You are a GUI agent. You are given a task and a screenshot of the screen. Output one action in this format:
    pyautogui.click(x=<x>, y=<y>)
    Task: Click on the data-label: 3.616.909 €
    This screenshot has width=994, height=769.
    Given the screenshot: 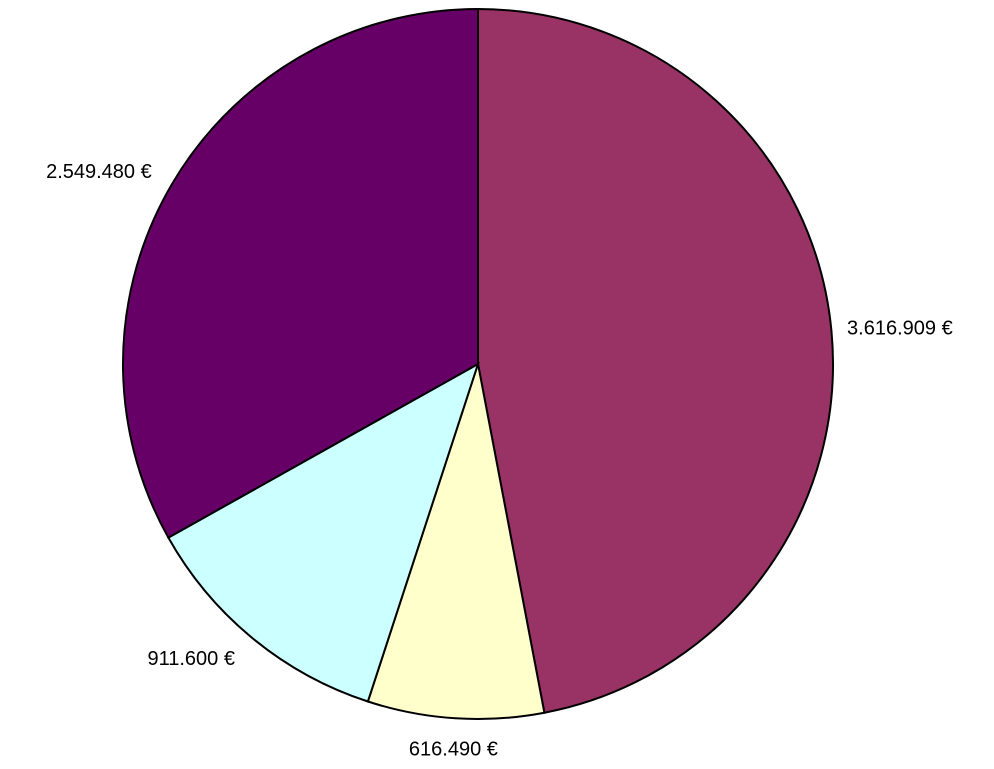 What is the action you would take?
    pyautogui.click(x=900, y=328)
    